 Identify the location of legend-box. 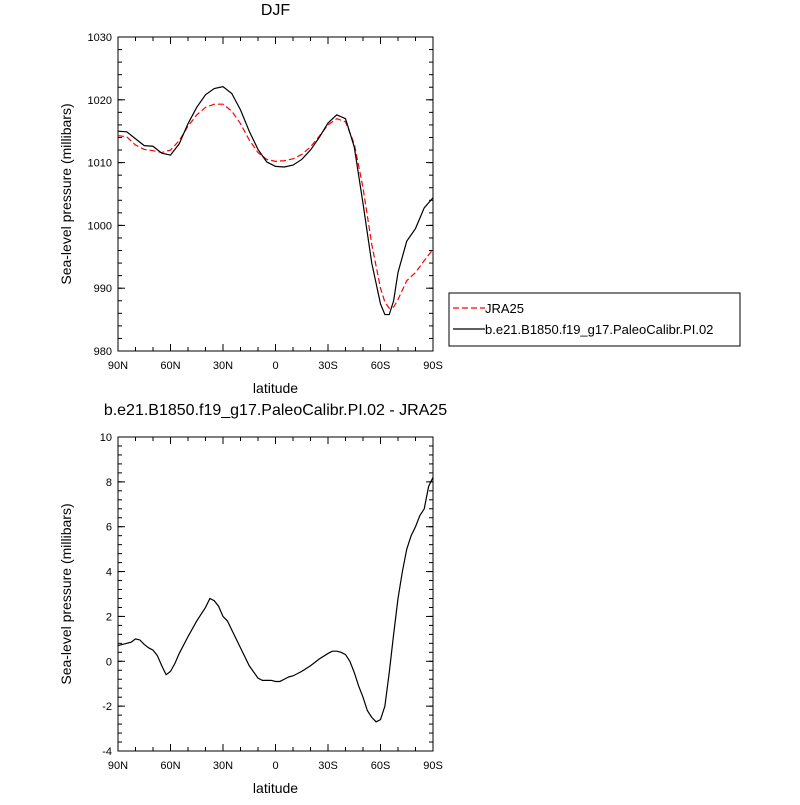
(594, 319).